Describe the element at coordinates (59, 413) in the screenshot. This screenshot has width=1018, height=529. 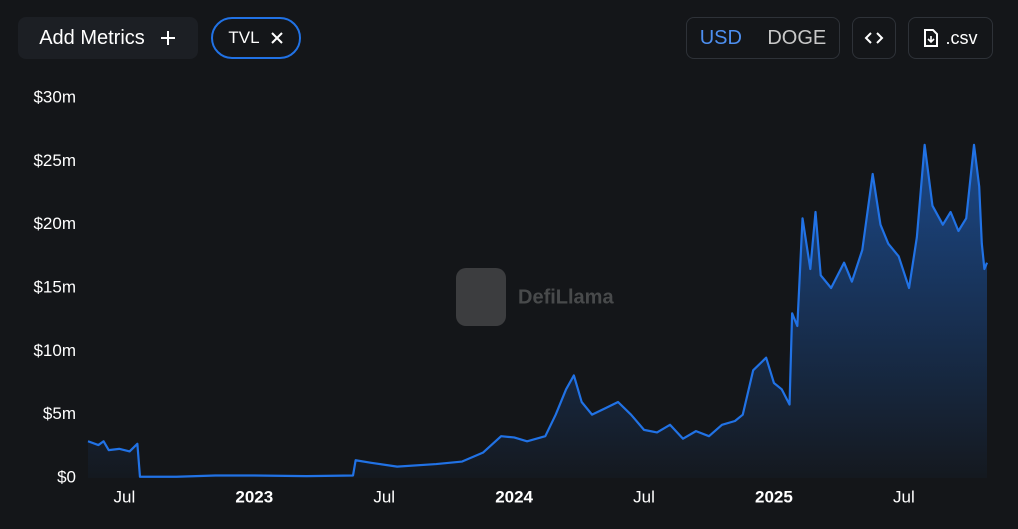
I see `y-tick-label: $5m` at that location.